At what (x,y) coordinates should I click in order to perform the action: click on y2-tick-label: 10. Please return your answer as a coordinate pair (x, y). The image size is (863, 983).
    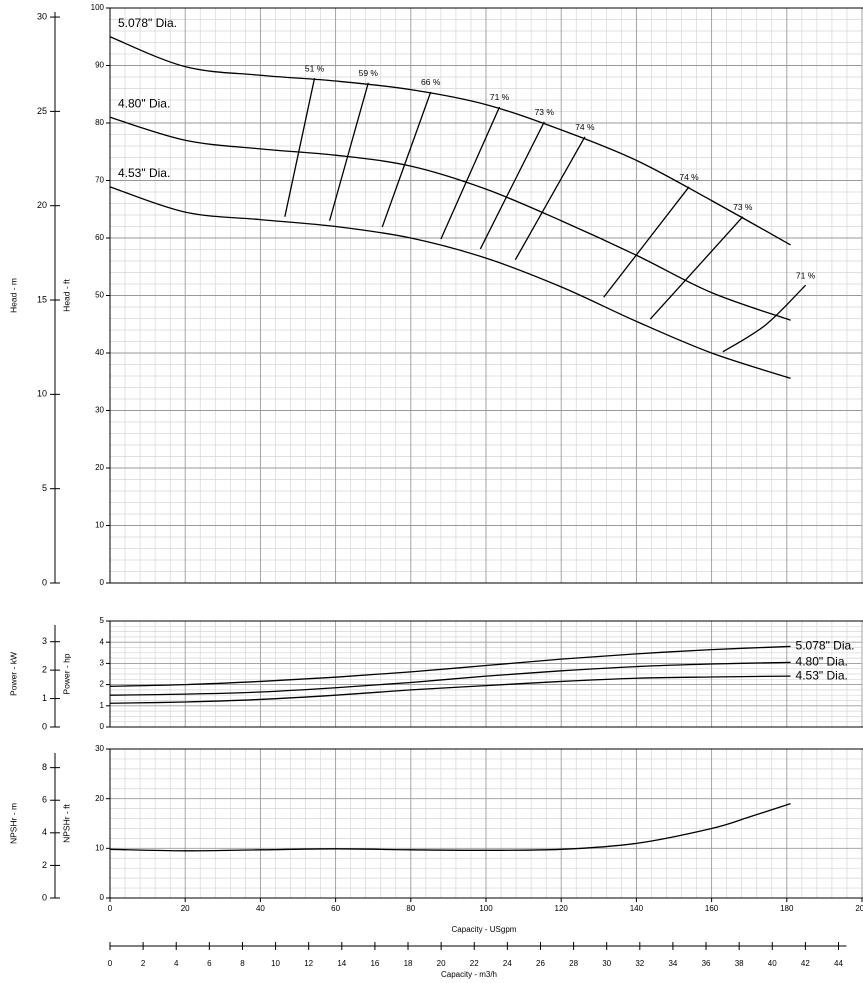
    Looking at the image, I should click on (42, 394).